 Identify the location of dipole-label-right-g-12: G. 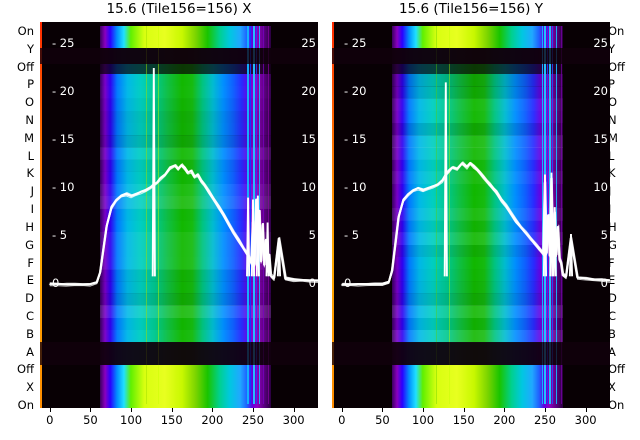
(612, 244).